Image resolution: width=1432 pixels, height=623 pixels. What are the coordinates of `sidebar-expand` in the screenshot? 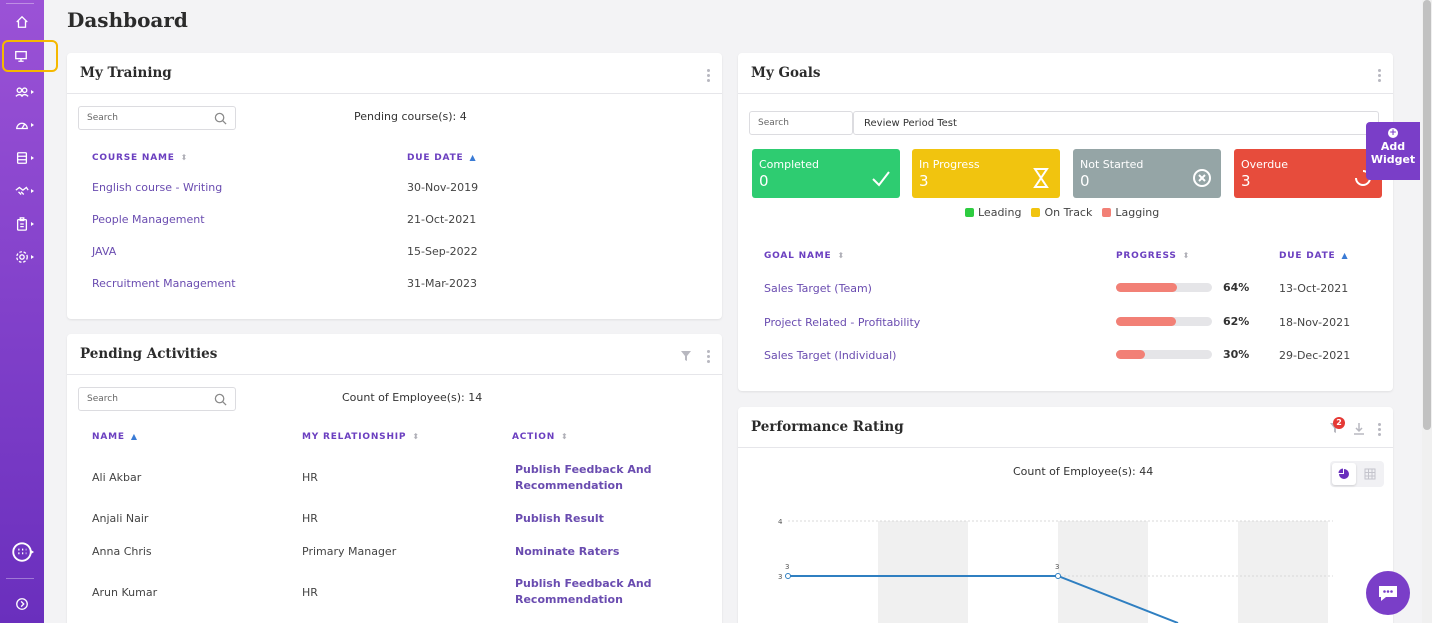 It's located at (22, 604).